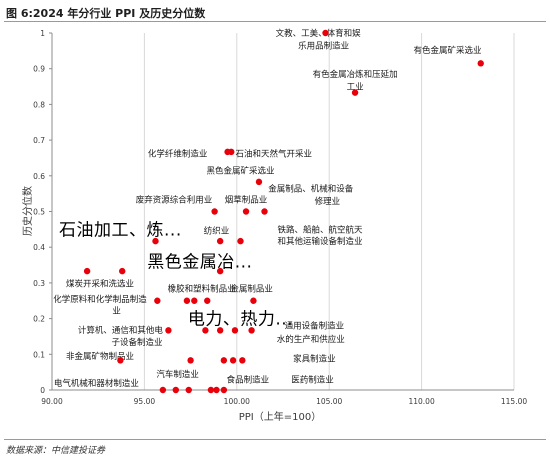 The height and width of the screenshot is (461, 550). Describe the element at coordinates (248, 379) in the screenshot. I see `industry-label: 食品制造业` at that location.